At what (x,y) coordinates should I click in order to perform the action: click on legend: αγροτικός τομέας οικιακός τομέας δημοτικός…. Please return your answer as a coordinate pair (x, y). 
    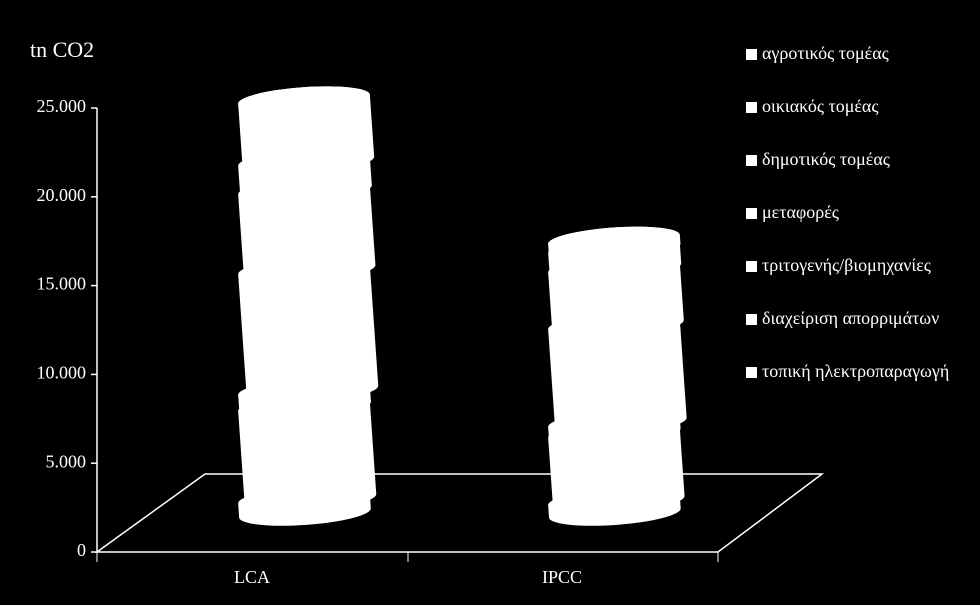
    Looking at the image, I should click on (860, 229).